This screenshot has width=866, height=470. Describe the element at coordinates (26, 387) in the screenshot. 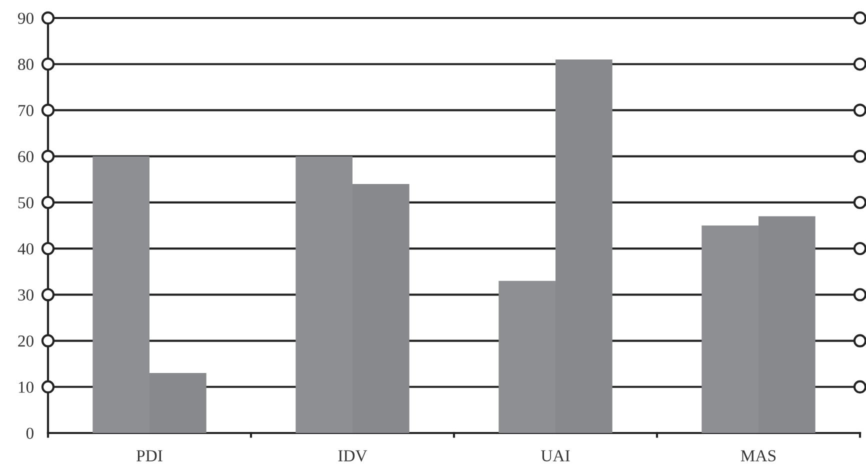

I see `y-tick-label: 10` at that location.